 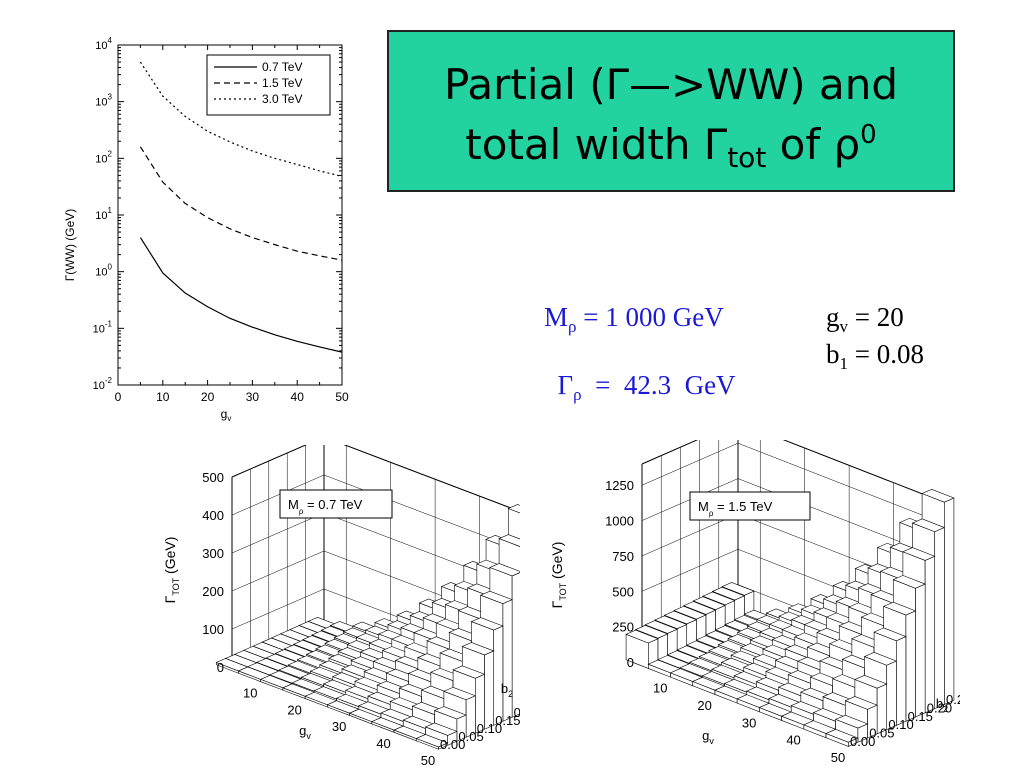 What do you see at coordinates (953, 699) in the screenshot?
I see `bar3d-y-tick-label: 0.25` at bounding box center [953, 699].